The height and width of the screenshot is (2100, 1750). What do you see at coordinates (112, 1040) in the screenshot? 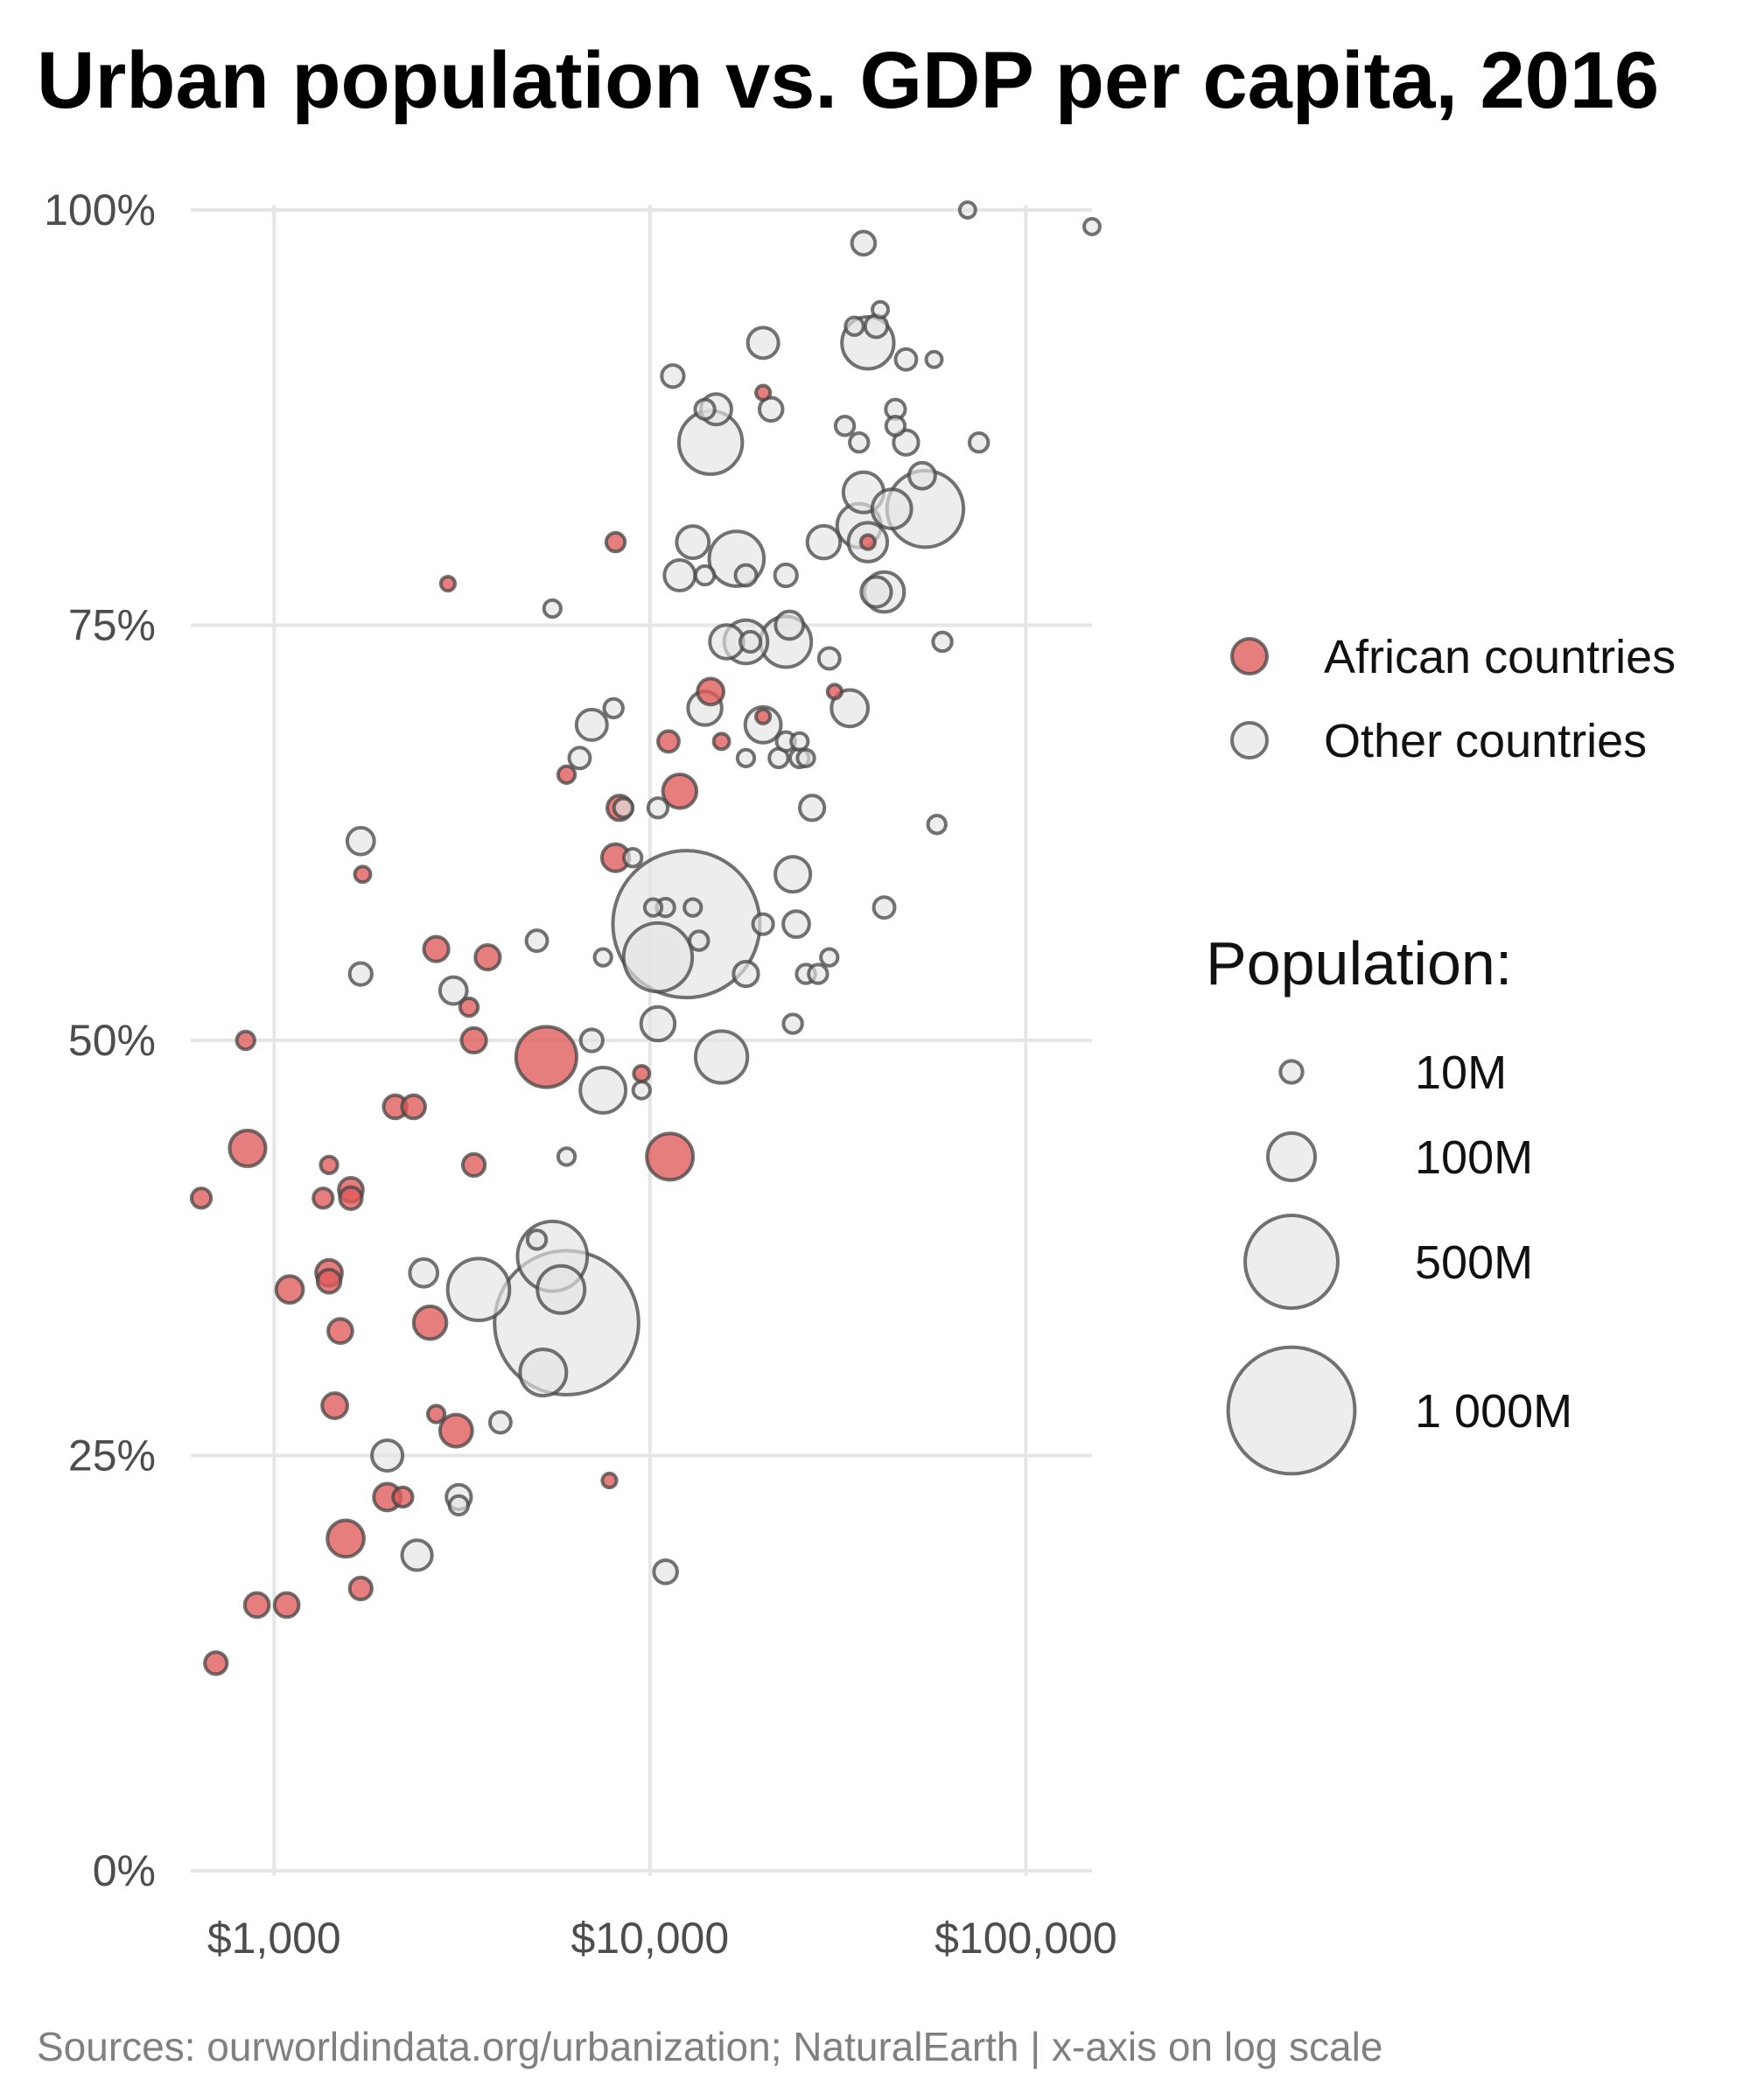
I see `y-tick-label: 50%` at bounding box center [112, 1040].